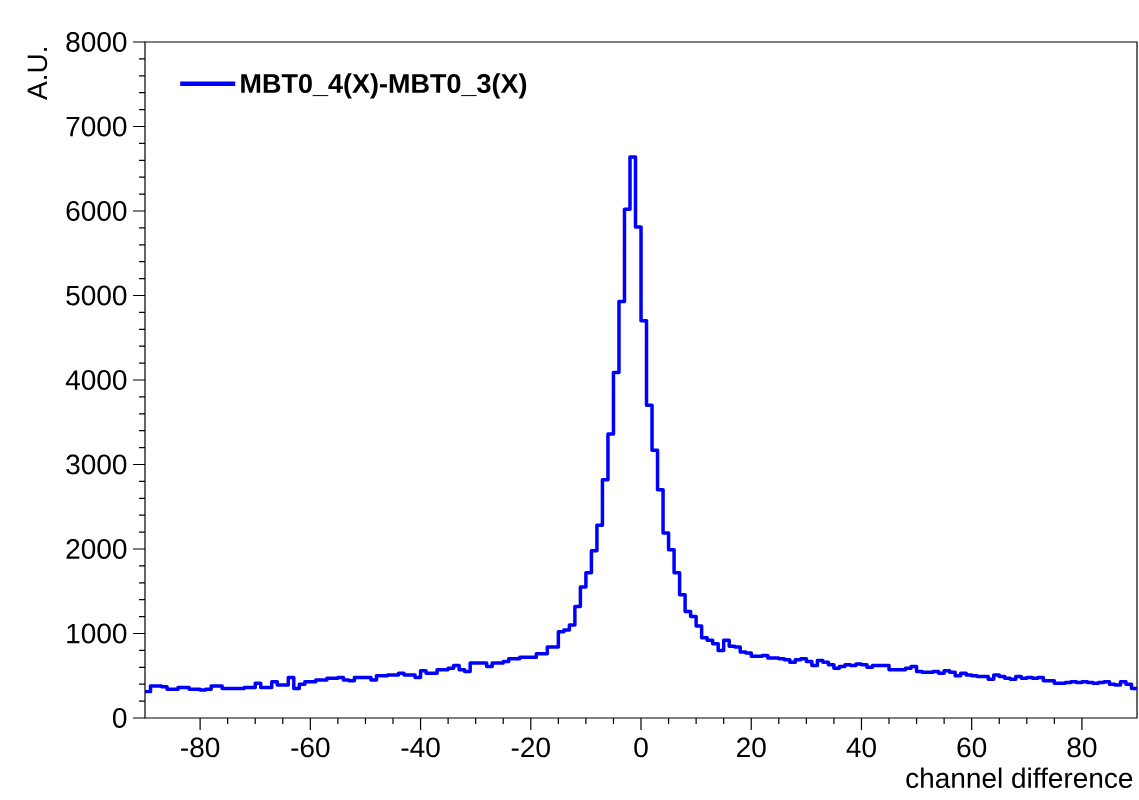 The image size is (1139, 800). Describe the element at coordinates (119, 718) in the screenshot. I see `y-tick-label: 0` at that location.